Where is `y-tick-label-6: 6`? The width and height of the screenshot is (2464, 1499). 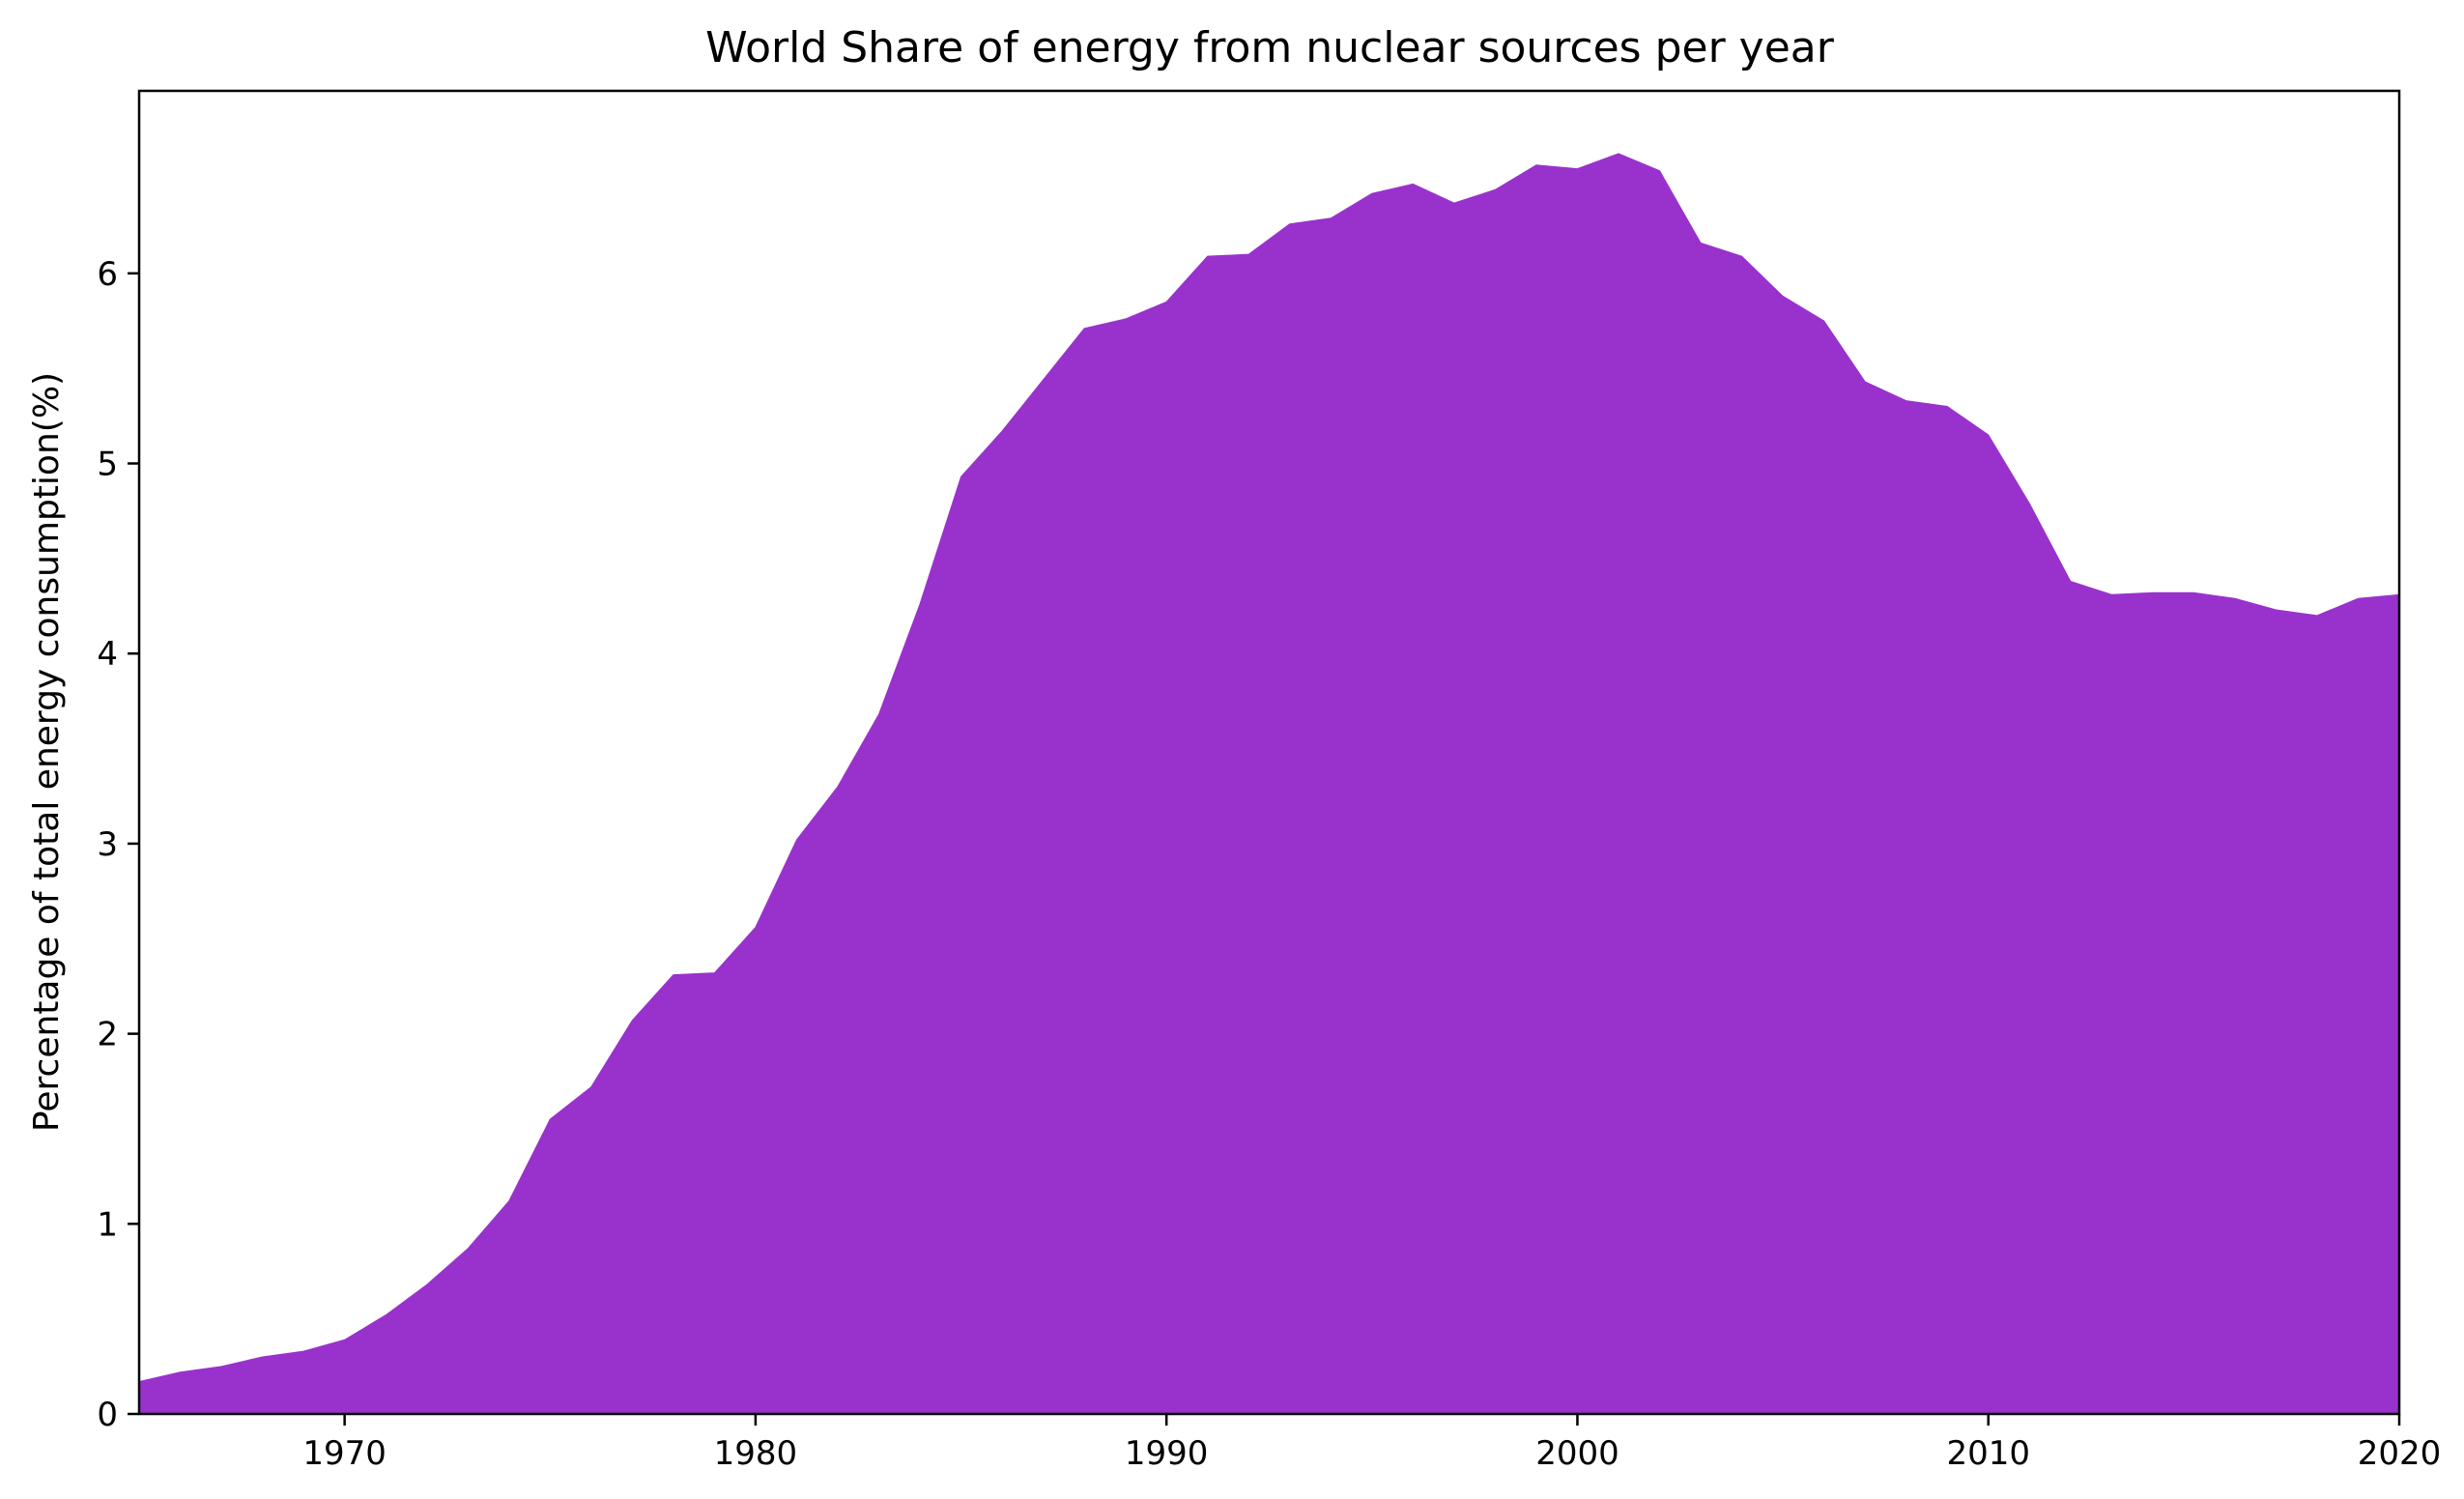 y-tick-label-6: 6 is located at coordinates (107, 274).